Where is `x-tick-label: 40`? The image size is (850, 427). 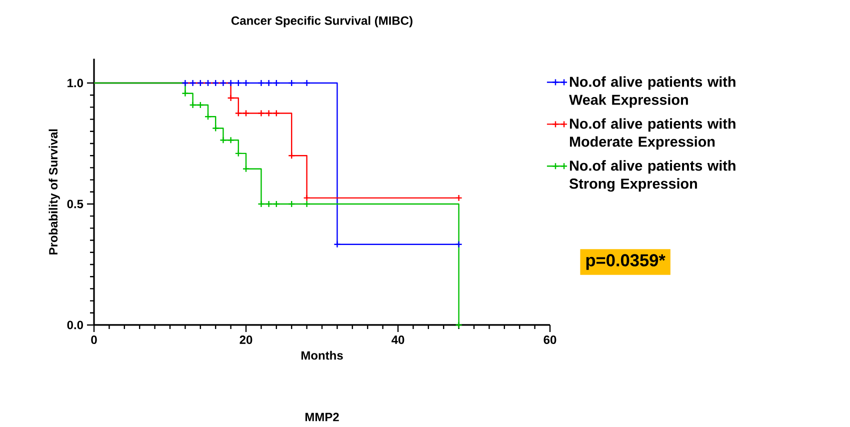 x-tick-label: 40 is located at coordinates (398, 340).